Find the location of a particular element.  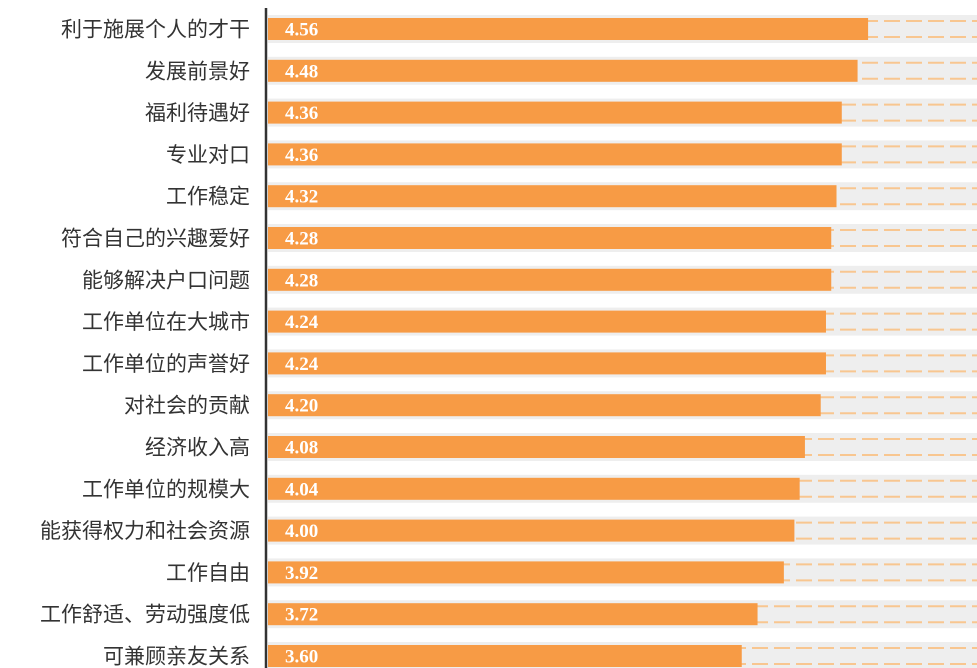

bar-row: 4.48 发展前景好 is located at coordinates (561, 70).